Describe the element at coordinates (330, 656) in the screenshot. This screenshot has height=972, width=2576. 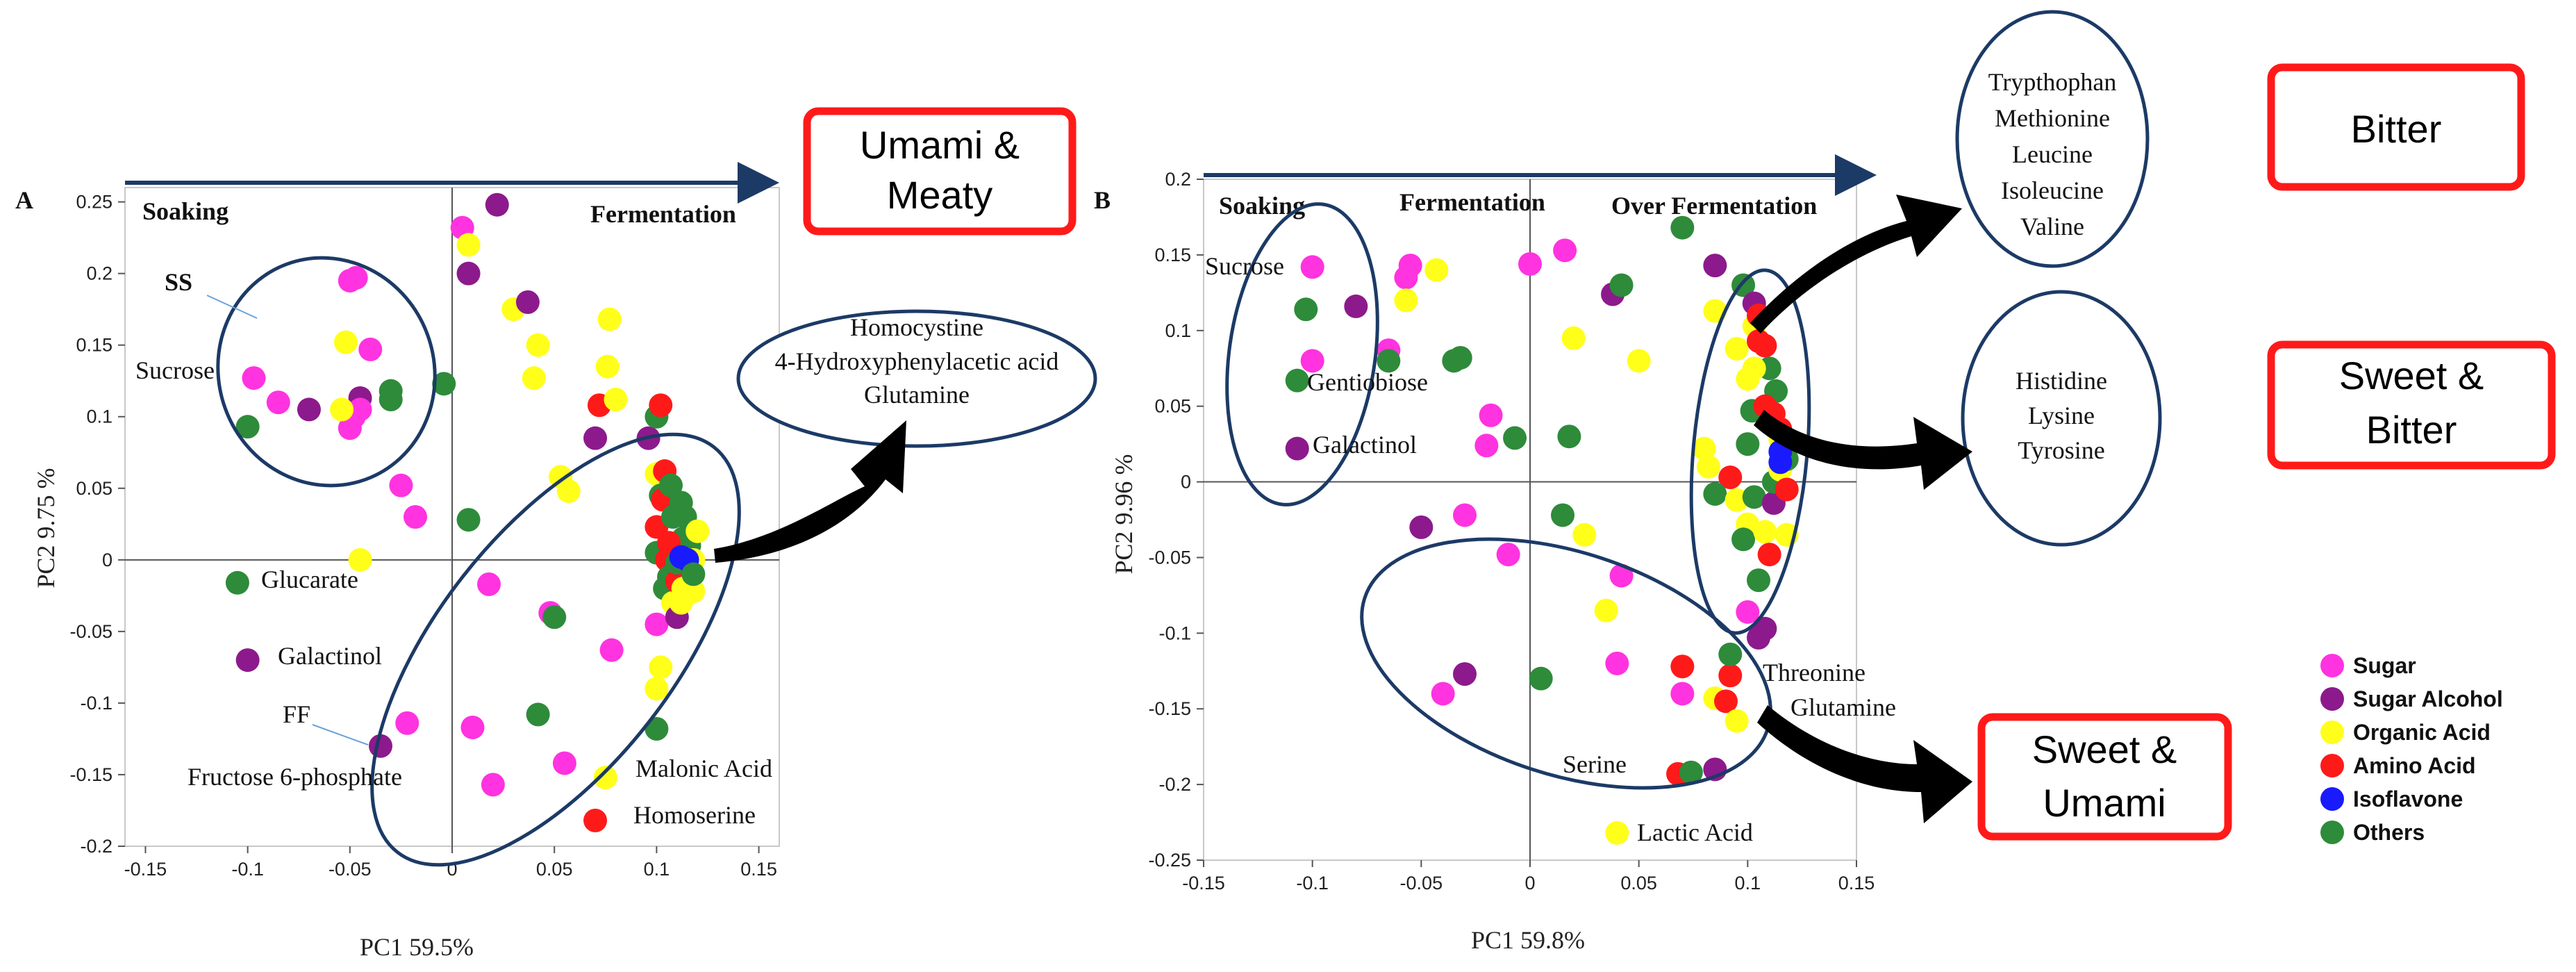
I see `label-galactinol-a: Galactinol` at that location.